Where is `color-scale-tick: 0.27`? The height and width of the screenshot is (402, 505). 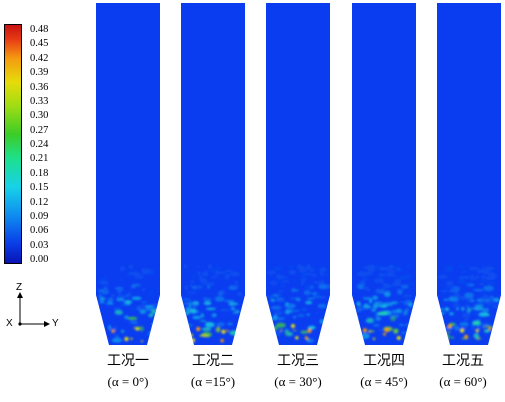 color-scale-tick: 0.27 is located at coordinates (39, 130).